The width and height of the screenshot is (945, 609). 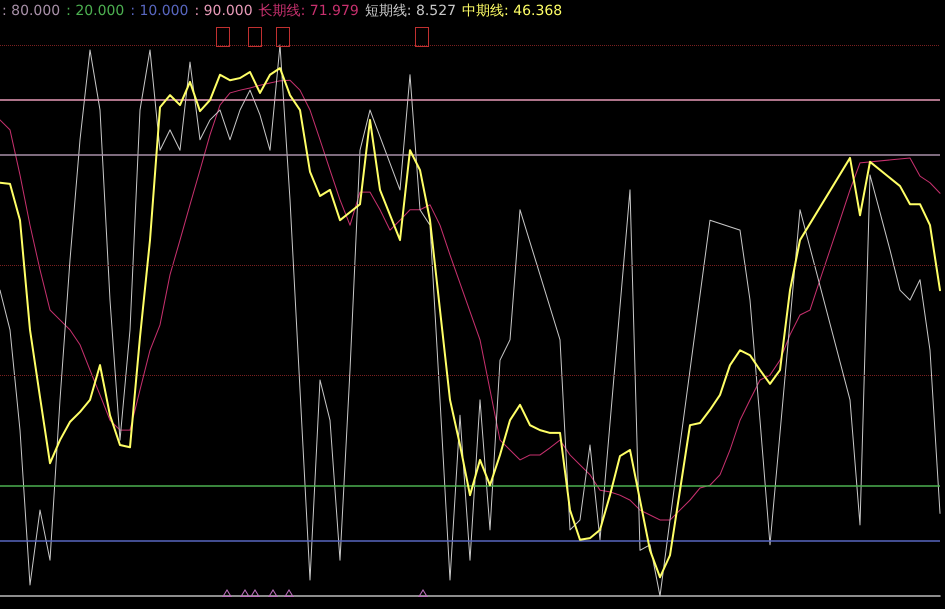 I want to click on ref-line-label: : 80.000, so click(x=31, y=11).